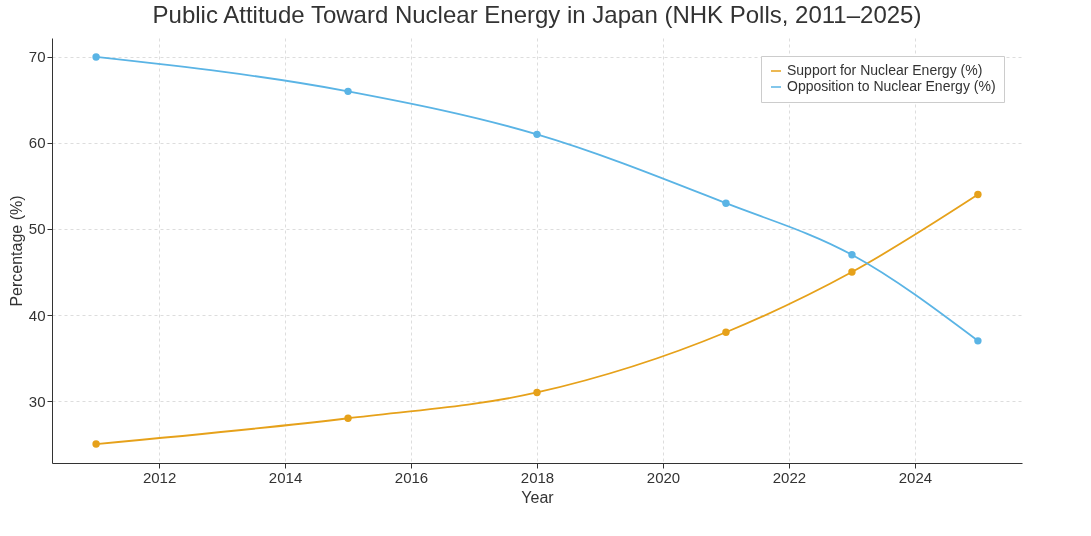 This screenshot has width=1091, height=536. Describe the element at coordinates (285, 477) in the screenshot. I see `x-tick-label: 2014` at that location.